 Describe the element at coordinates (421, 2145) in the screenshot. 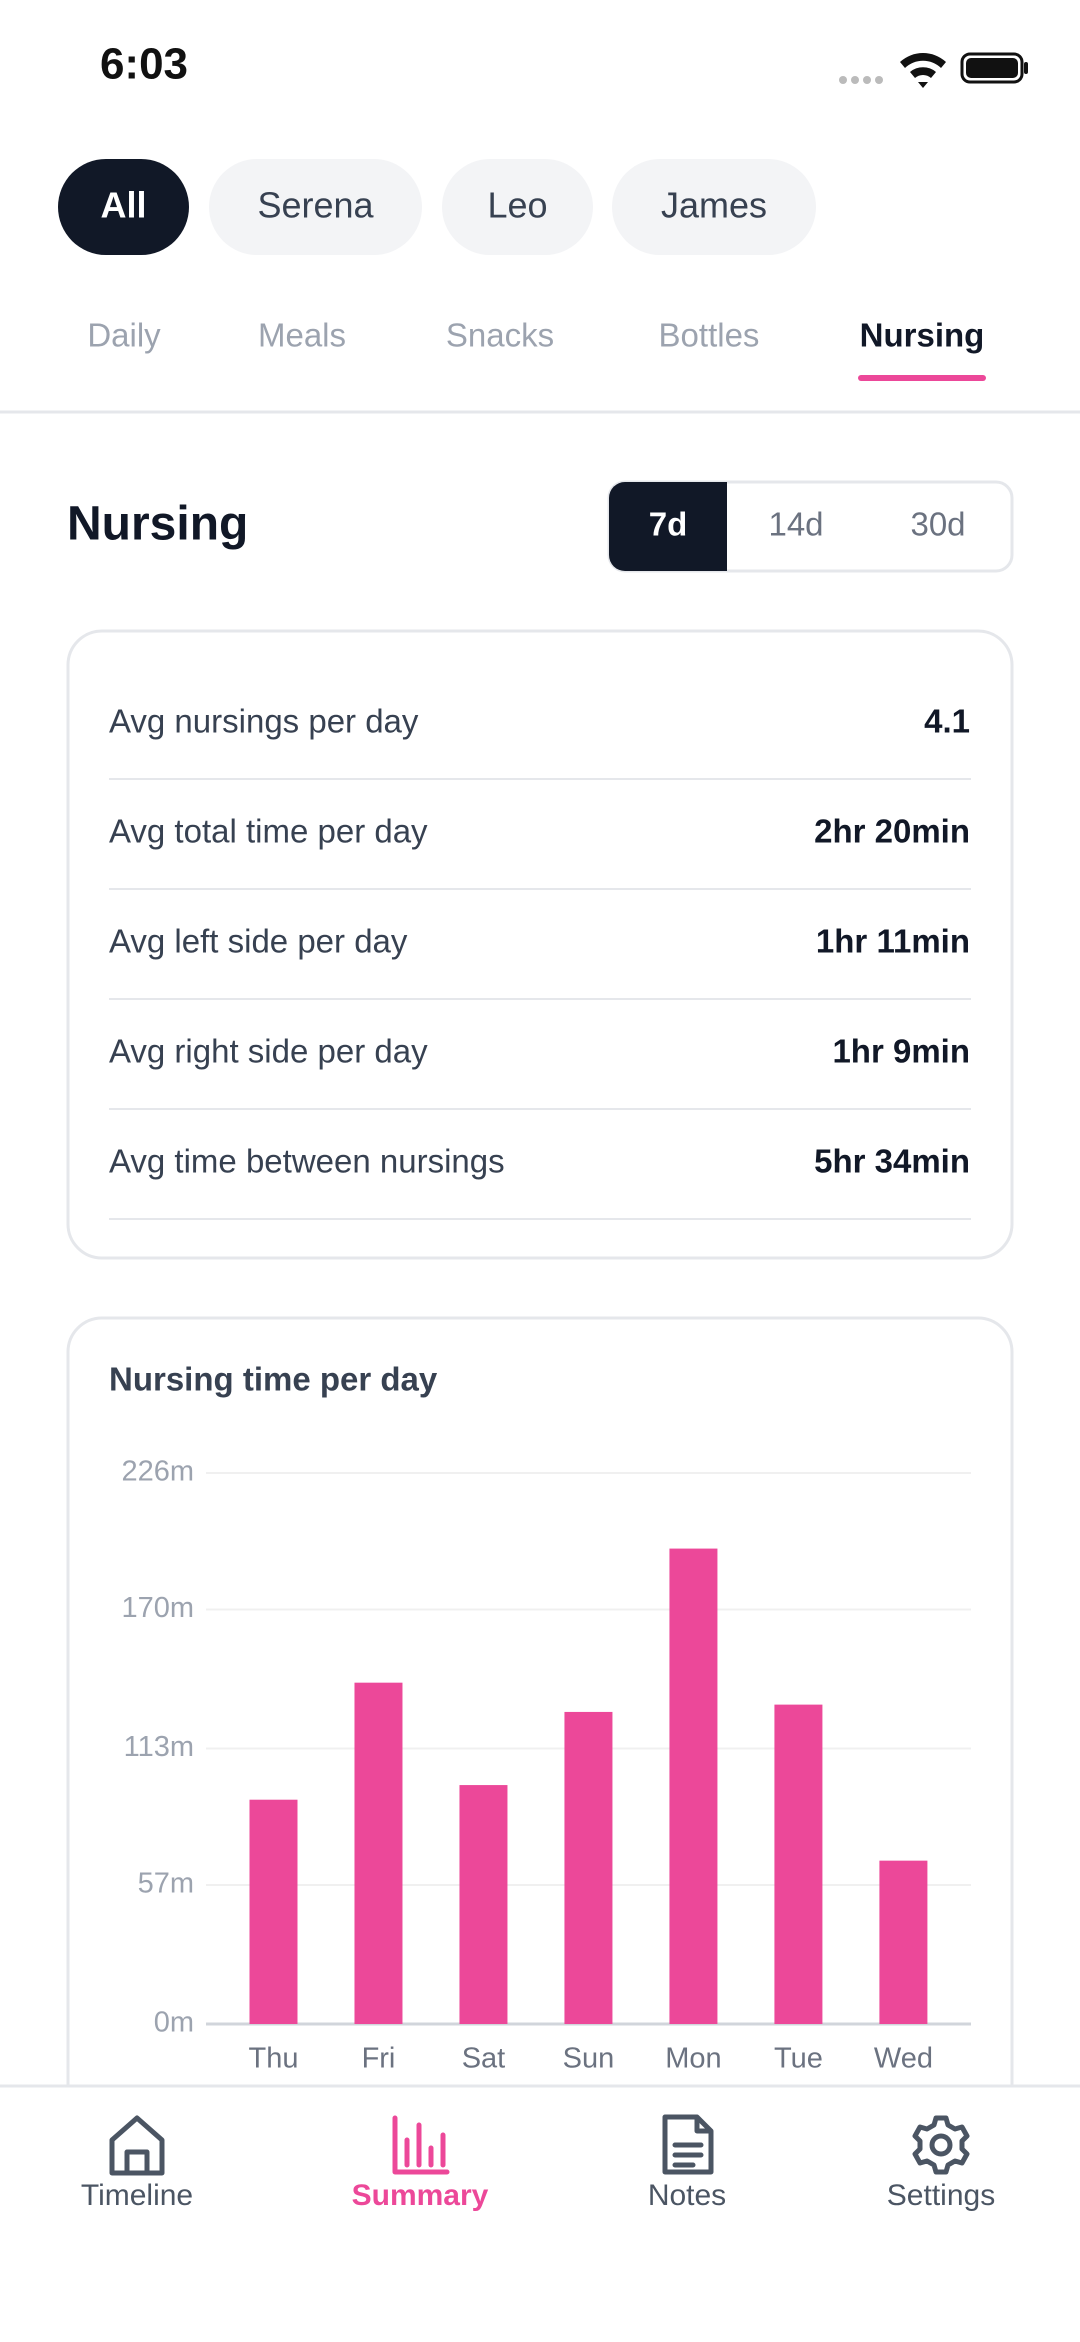

I see `chart-icon` at that location.